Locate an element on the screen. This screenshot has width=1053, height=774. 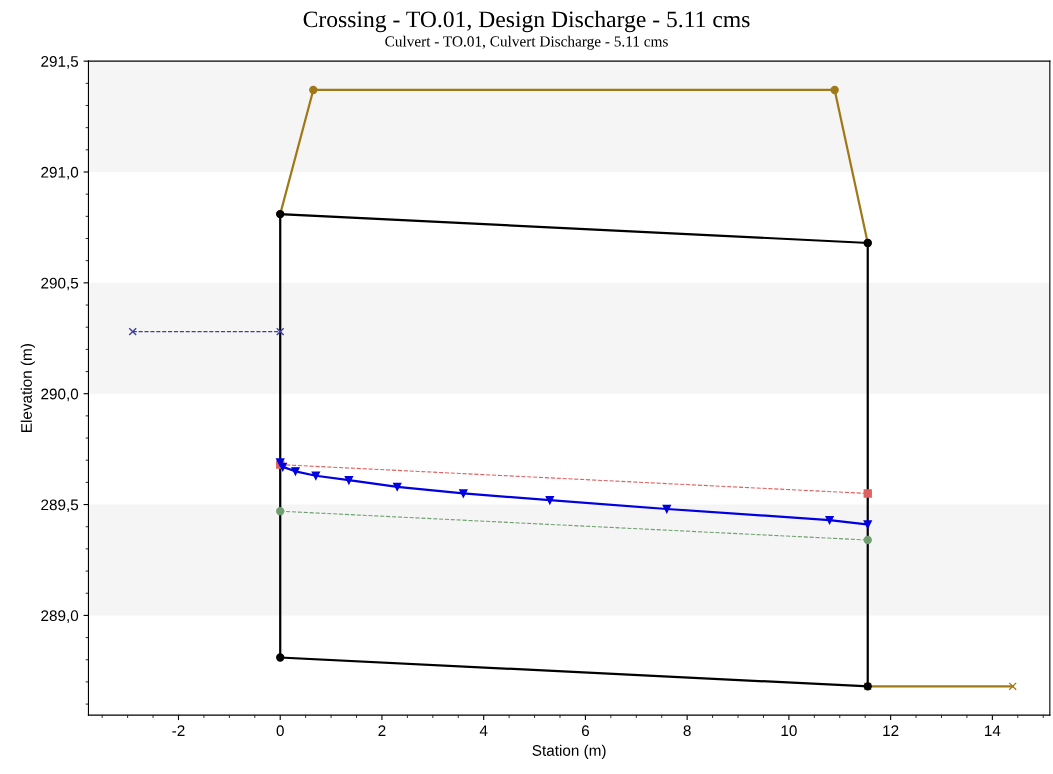
x-tick-label: 2 is located at coordinates (382, 730).